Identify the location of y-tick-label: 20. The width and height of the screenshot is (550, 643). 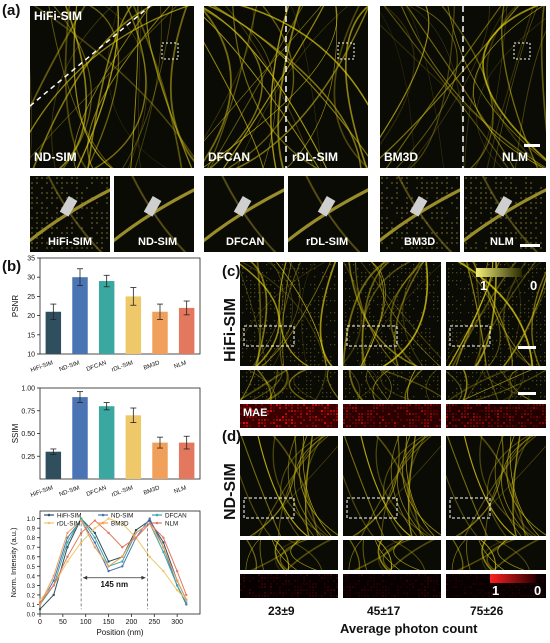
(31, 316).